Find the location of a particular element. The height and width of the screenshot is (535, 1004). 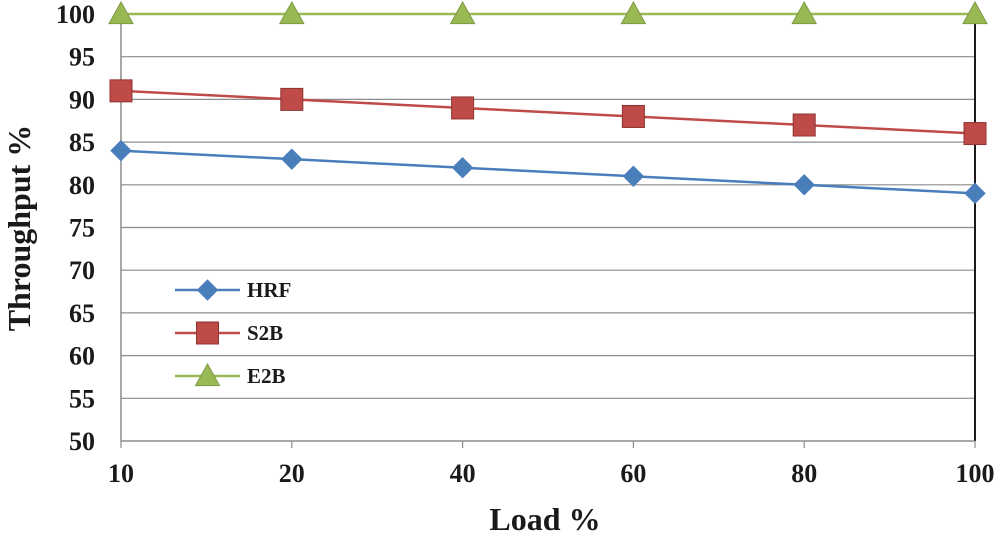

y-tick-label: 50 is located at coordinates (82, 441).